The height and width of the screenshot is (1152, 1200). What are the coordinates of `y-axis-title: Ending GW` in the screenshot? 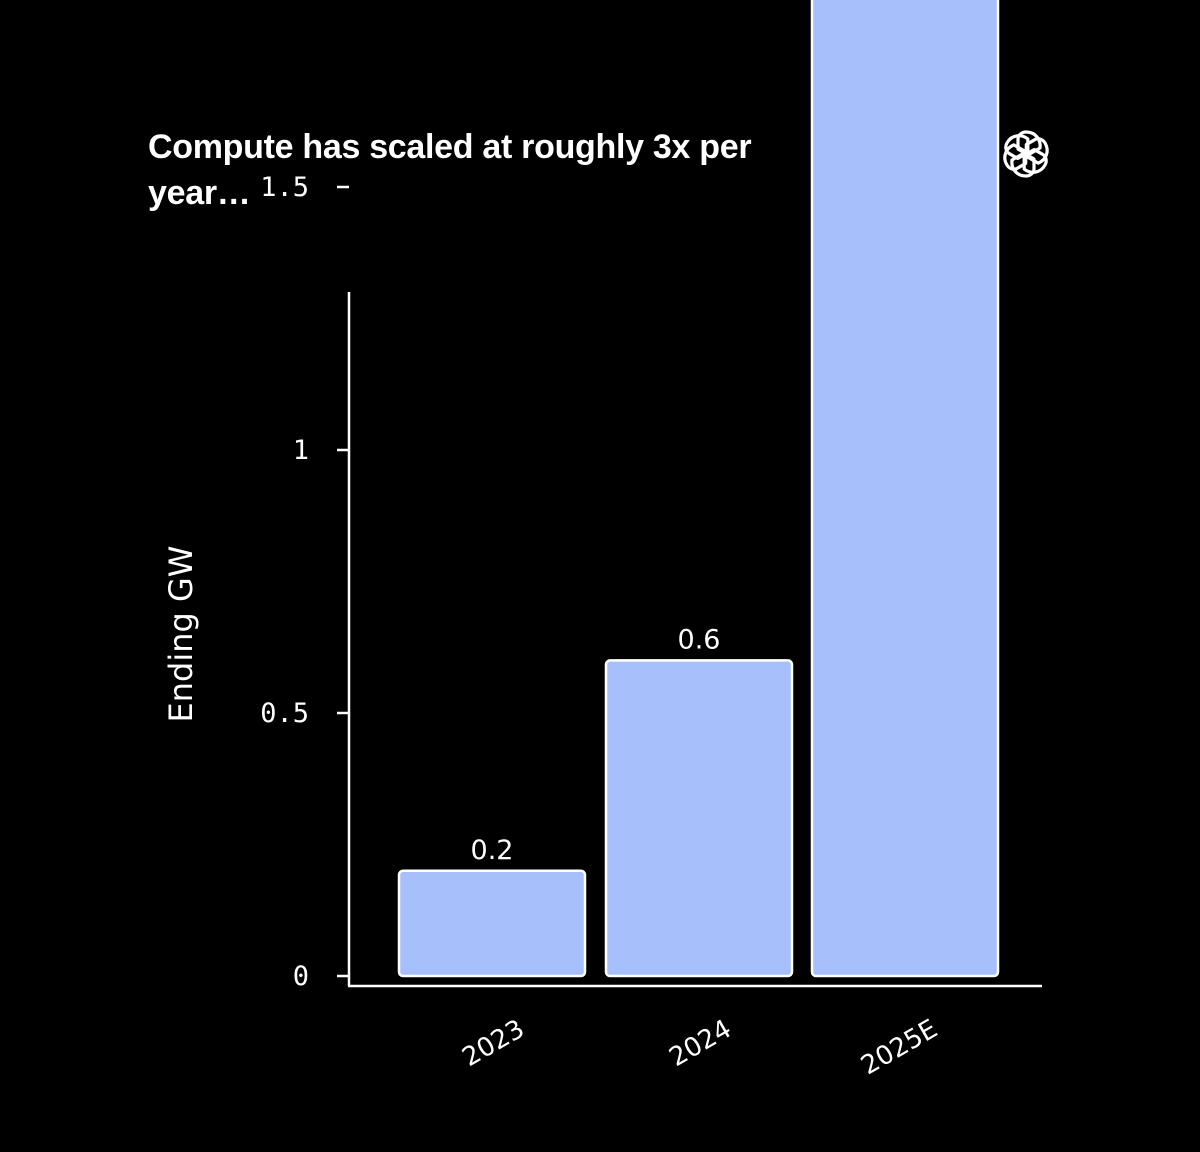 It's located at (181, 634).